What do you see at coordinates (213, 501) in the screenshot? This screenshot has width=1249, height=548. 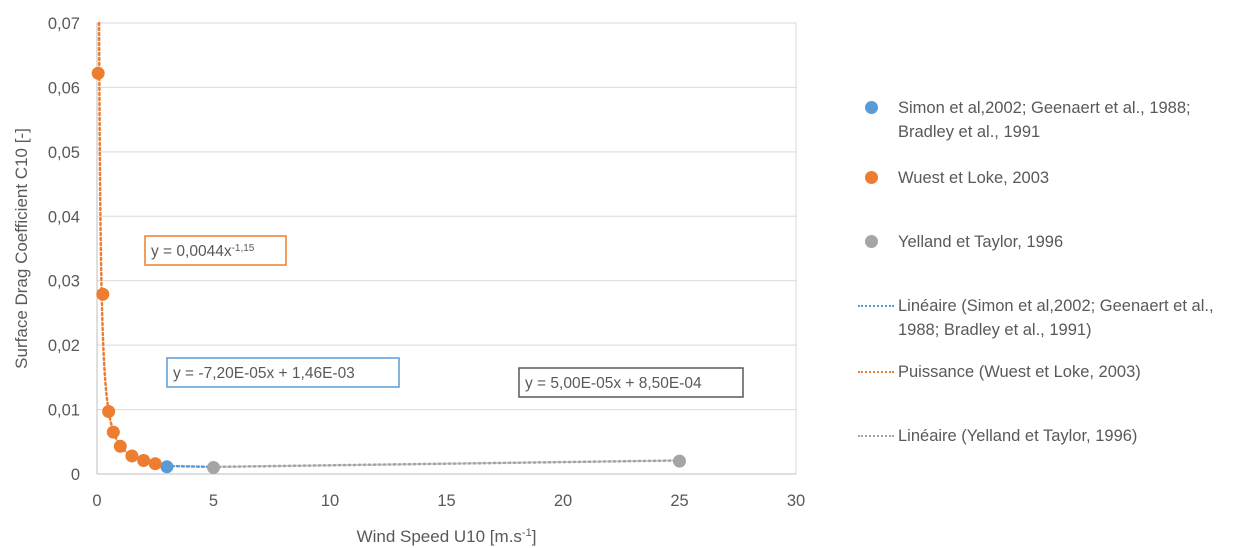 I see `x-tick-label-1: 5` at bounding box center [213, 501].